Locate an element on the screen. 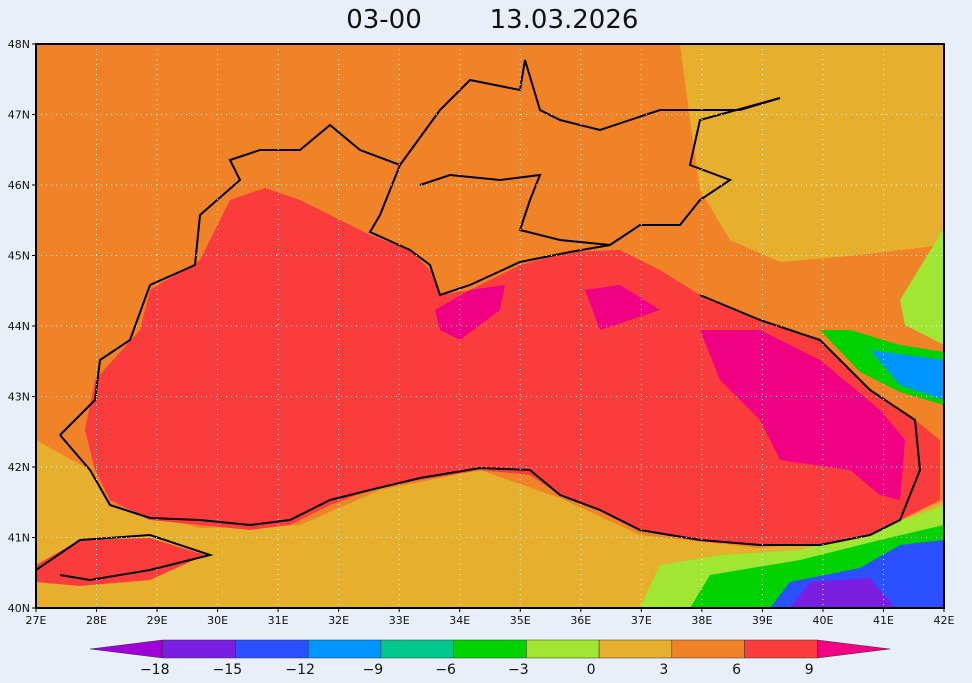  colorbar-label: −12 is located at coordinates (300, 670).